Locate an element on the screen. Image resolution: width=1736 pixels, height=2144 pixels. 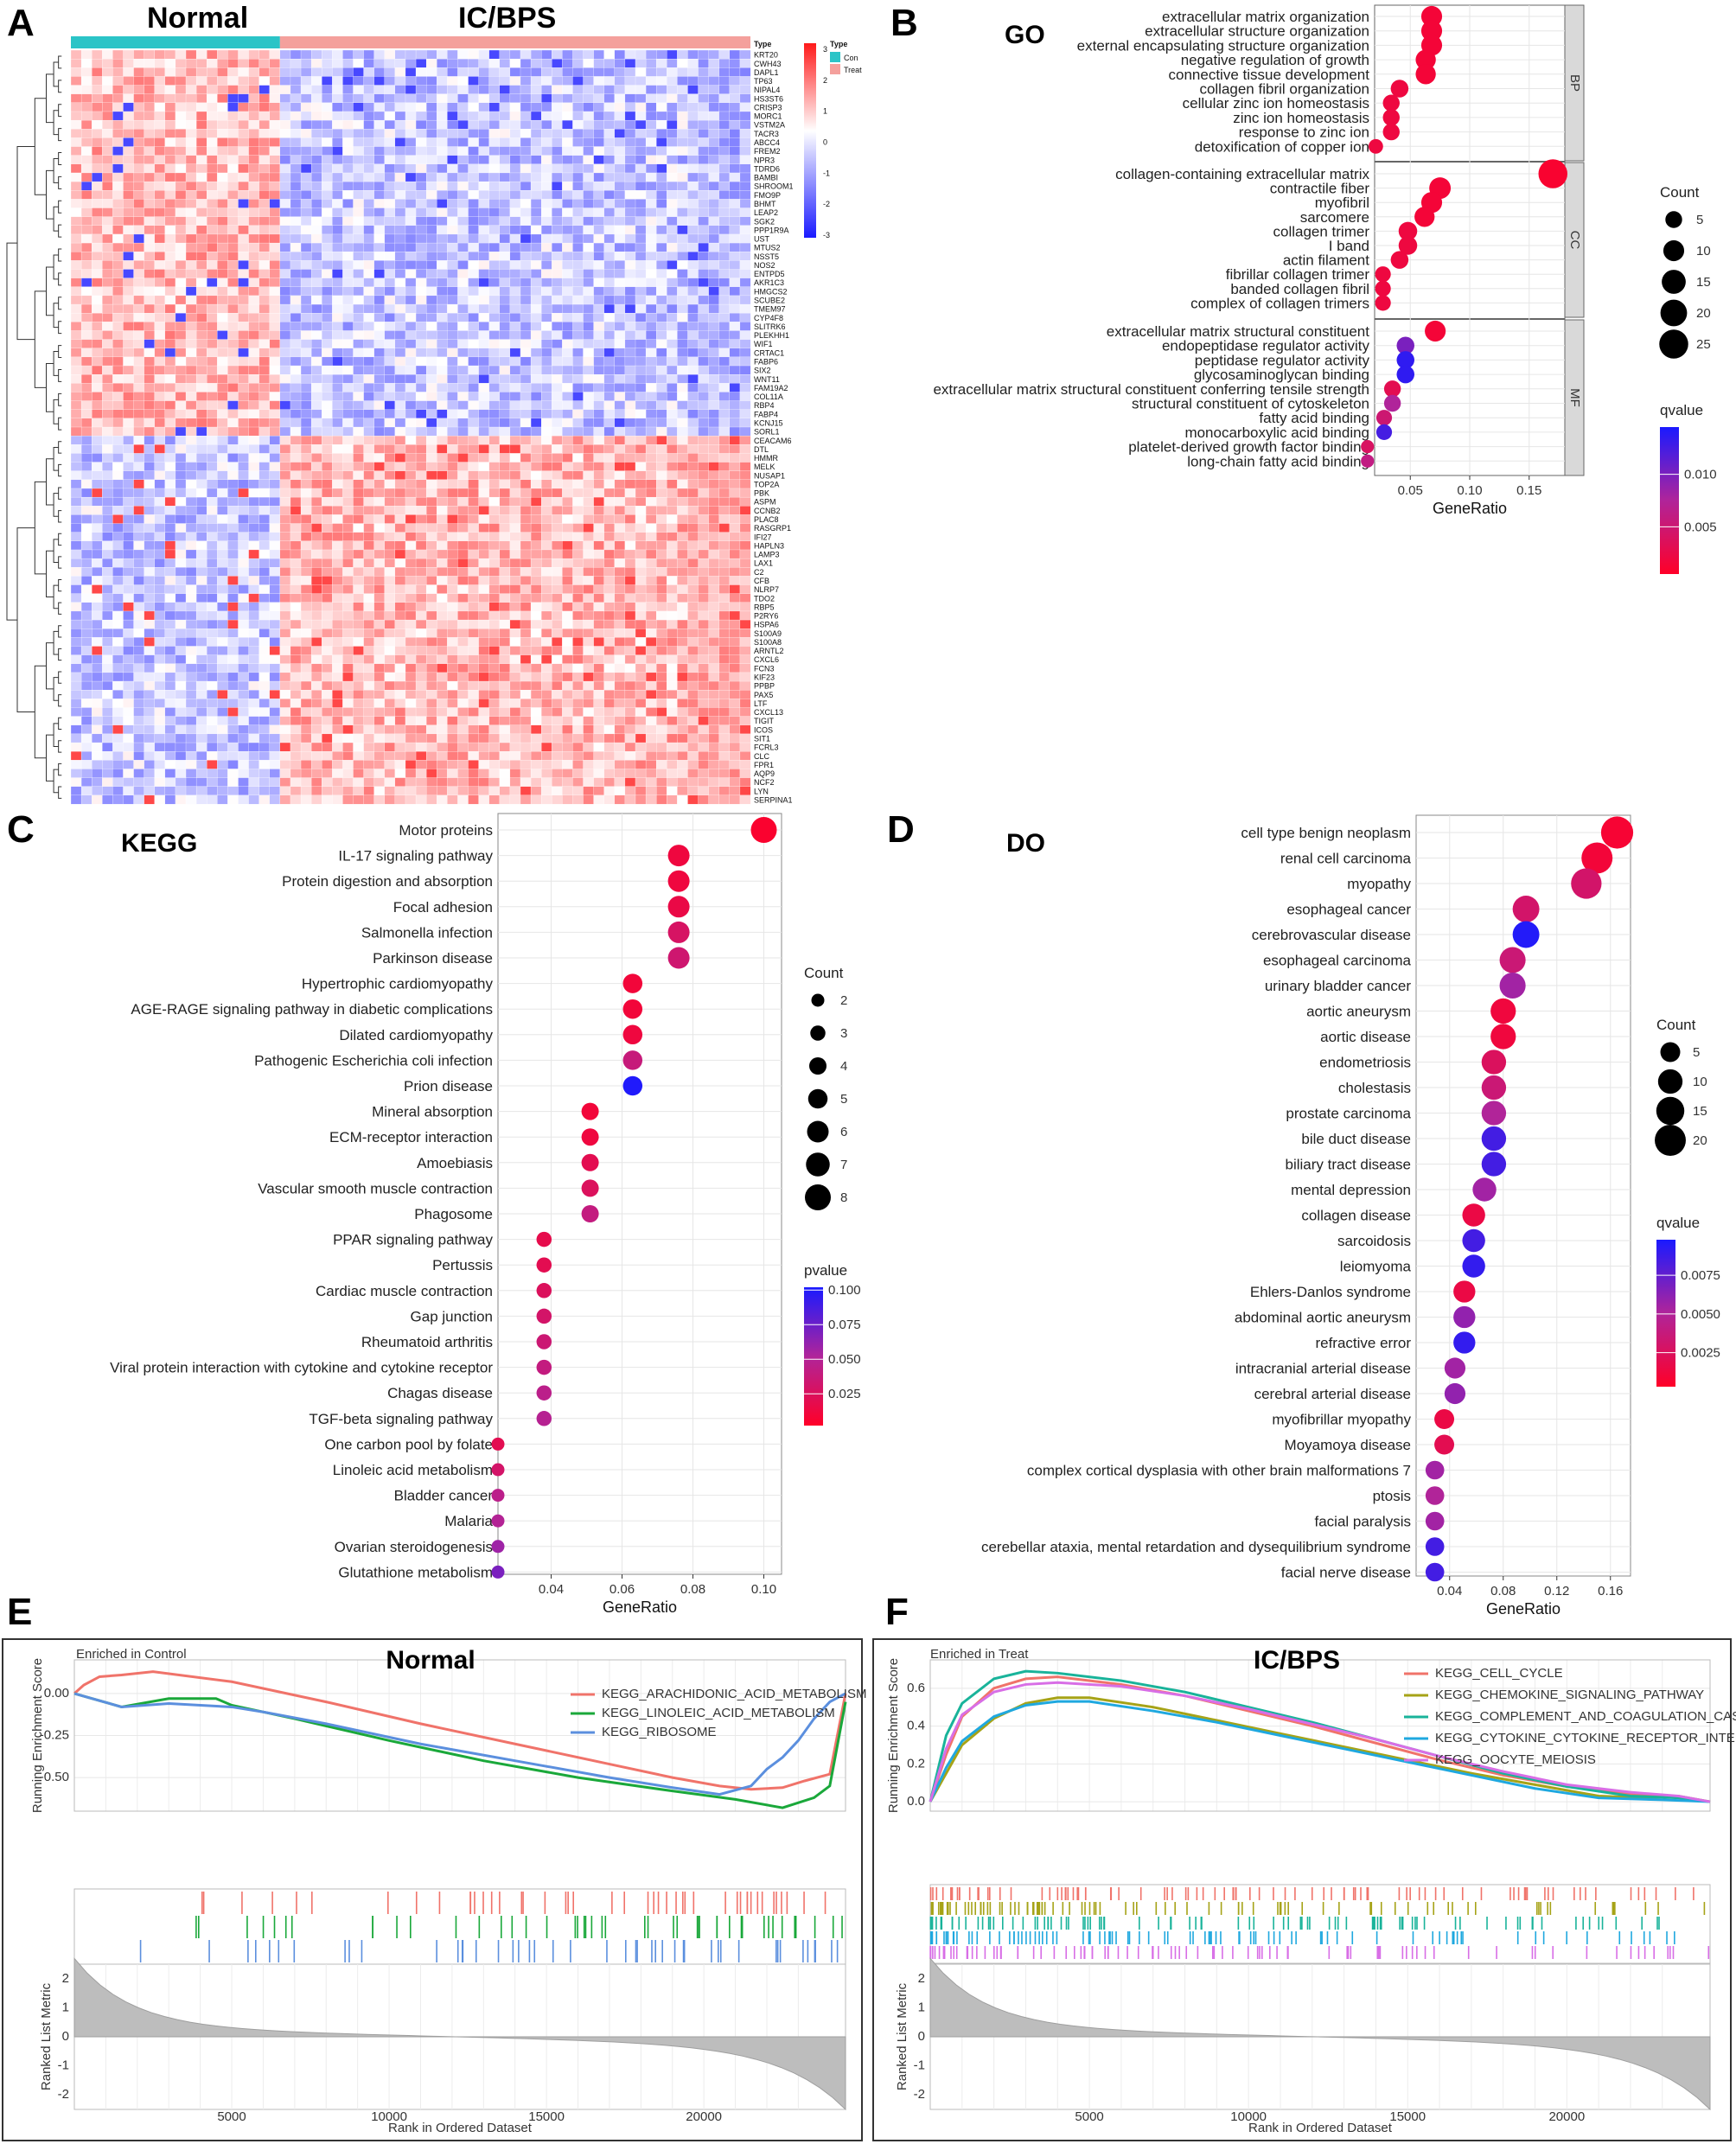
gene-label: FCN3 is located at coordinates (764, 668).